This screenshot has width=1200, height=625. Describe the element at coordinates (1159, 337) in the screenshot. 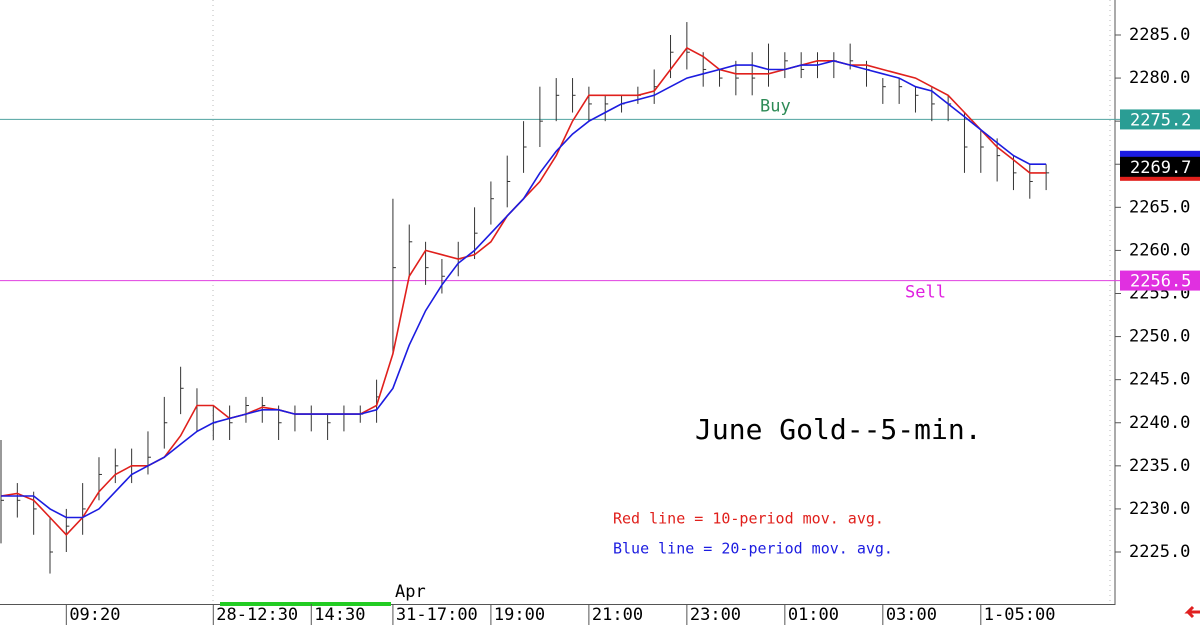

I see `y-tick-label: 2250.0` at that location.